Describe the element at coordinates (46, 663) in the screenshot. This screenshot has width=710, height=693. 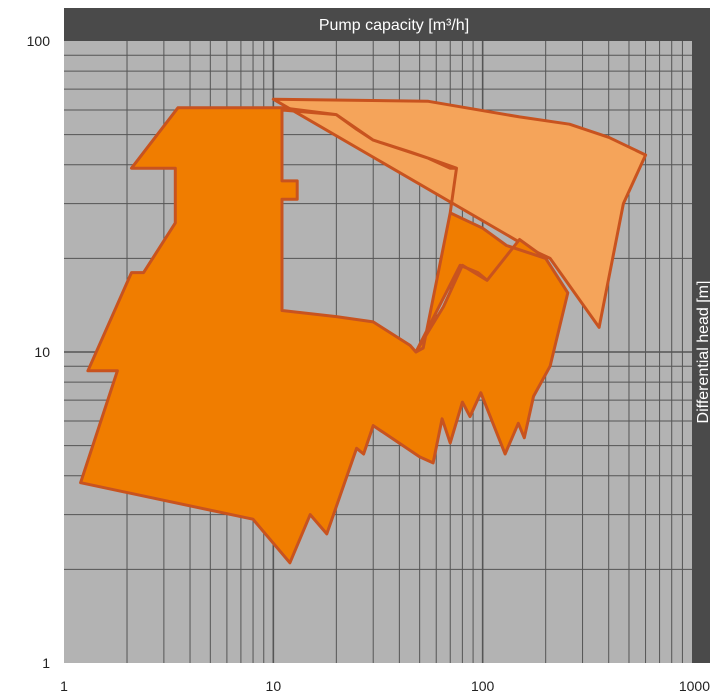
I see `y-tick-label: 1` at that location.